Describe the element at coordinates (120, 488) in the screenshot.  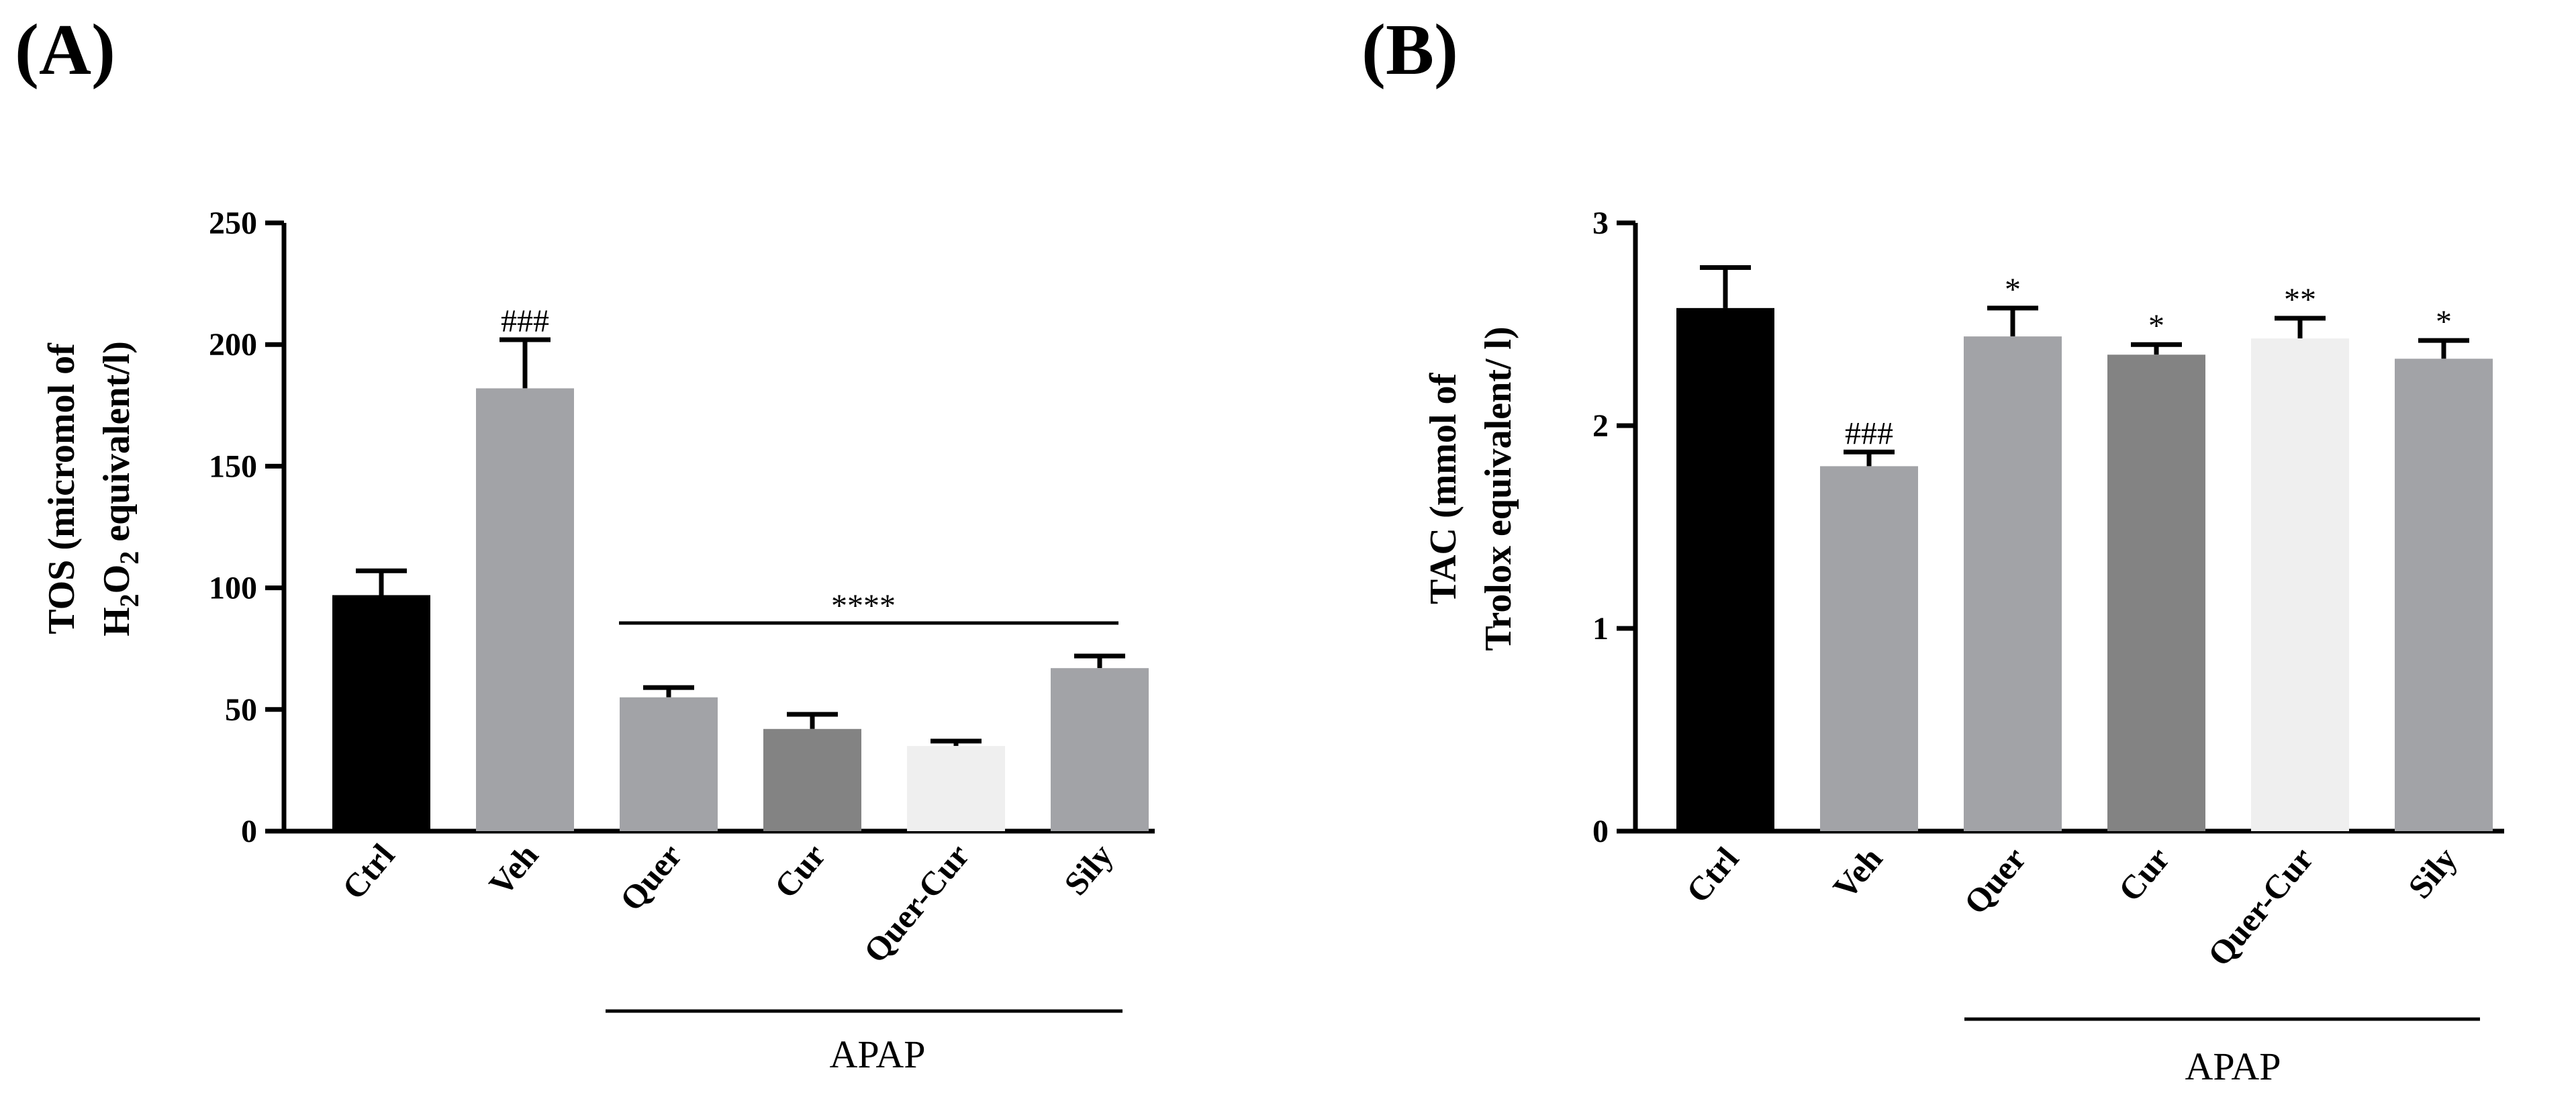
I see `panel-a-y-axis-label-line2: H2O2 equivalent/l)` at that location.